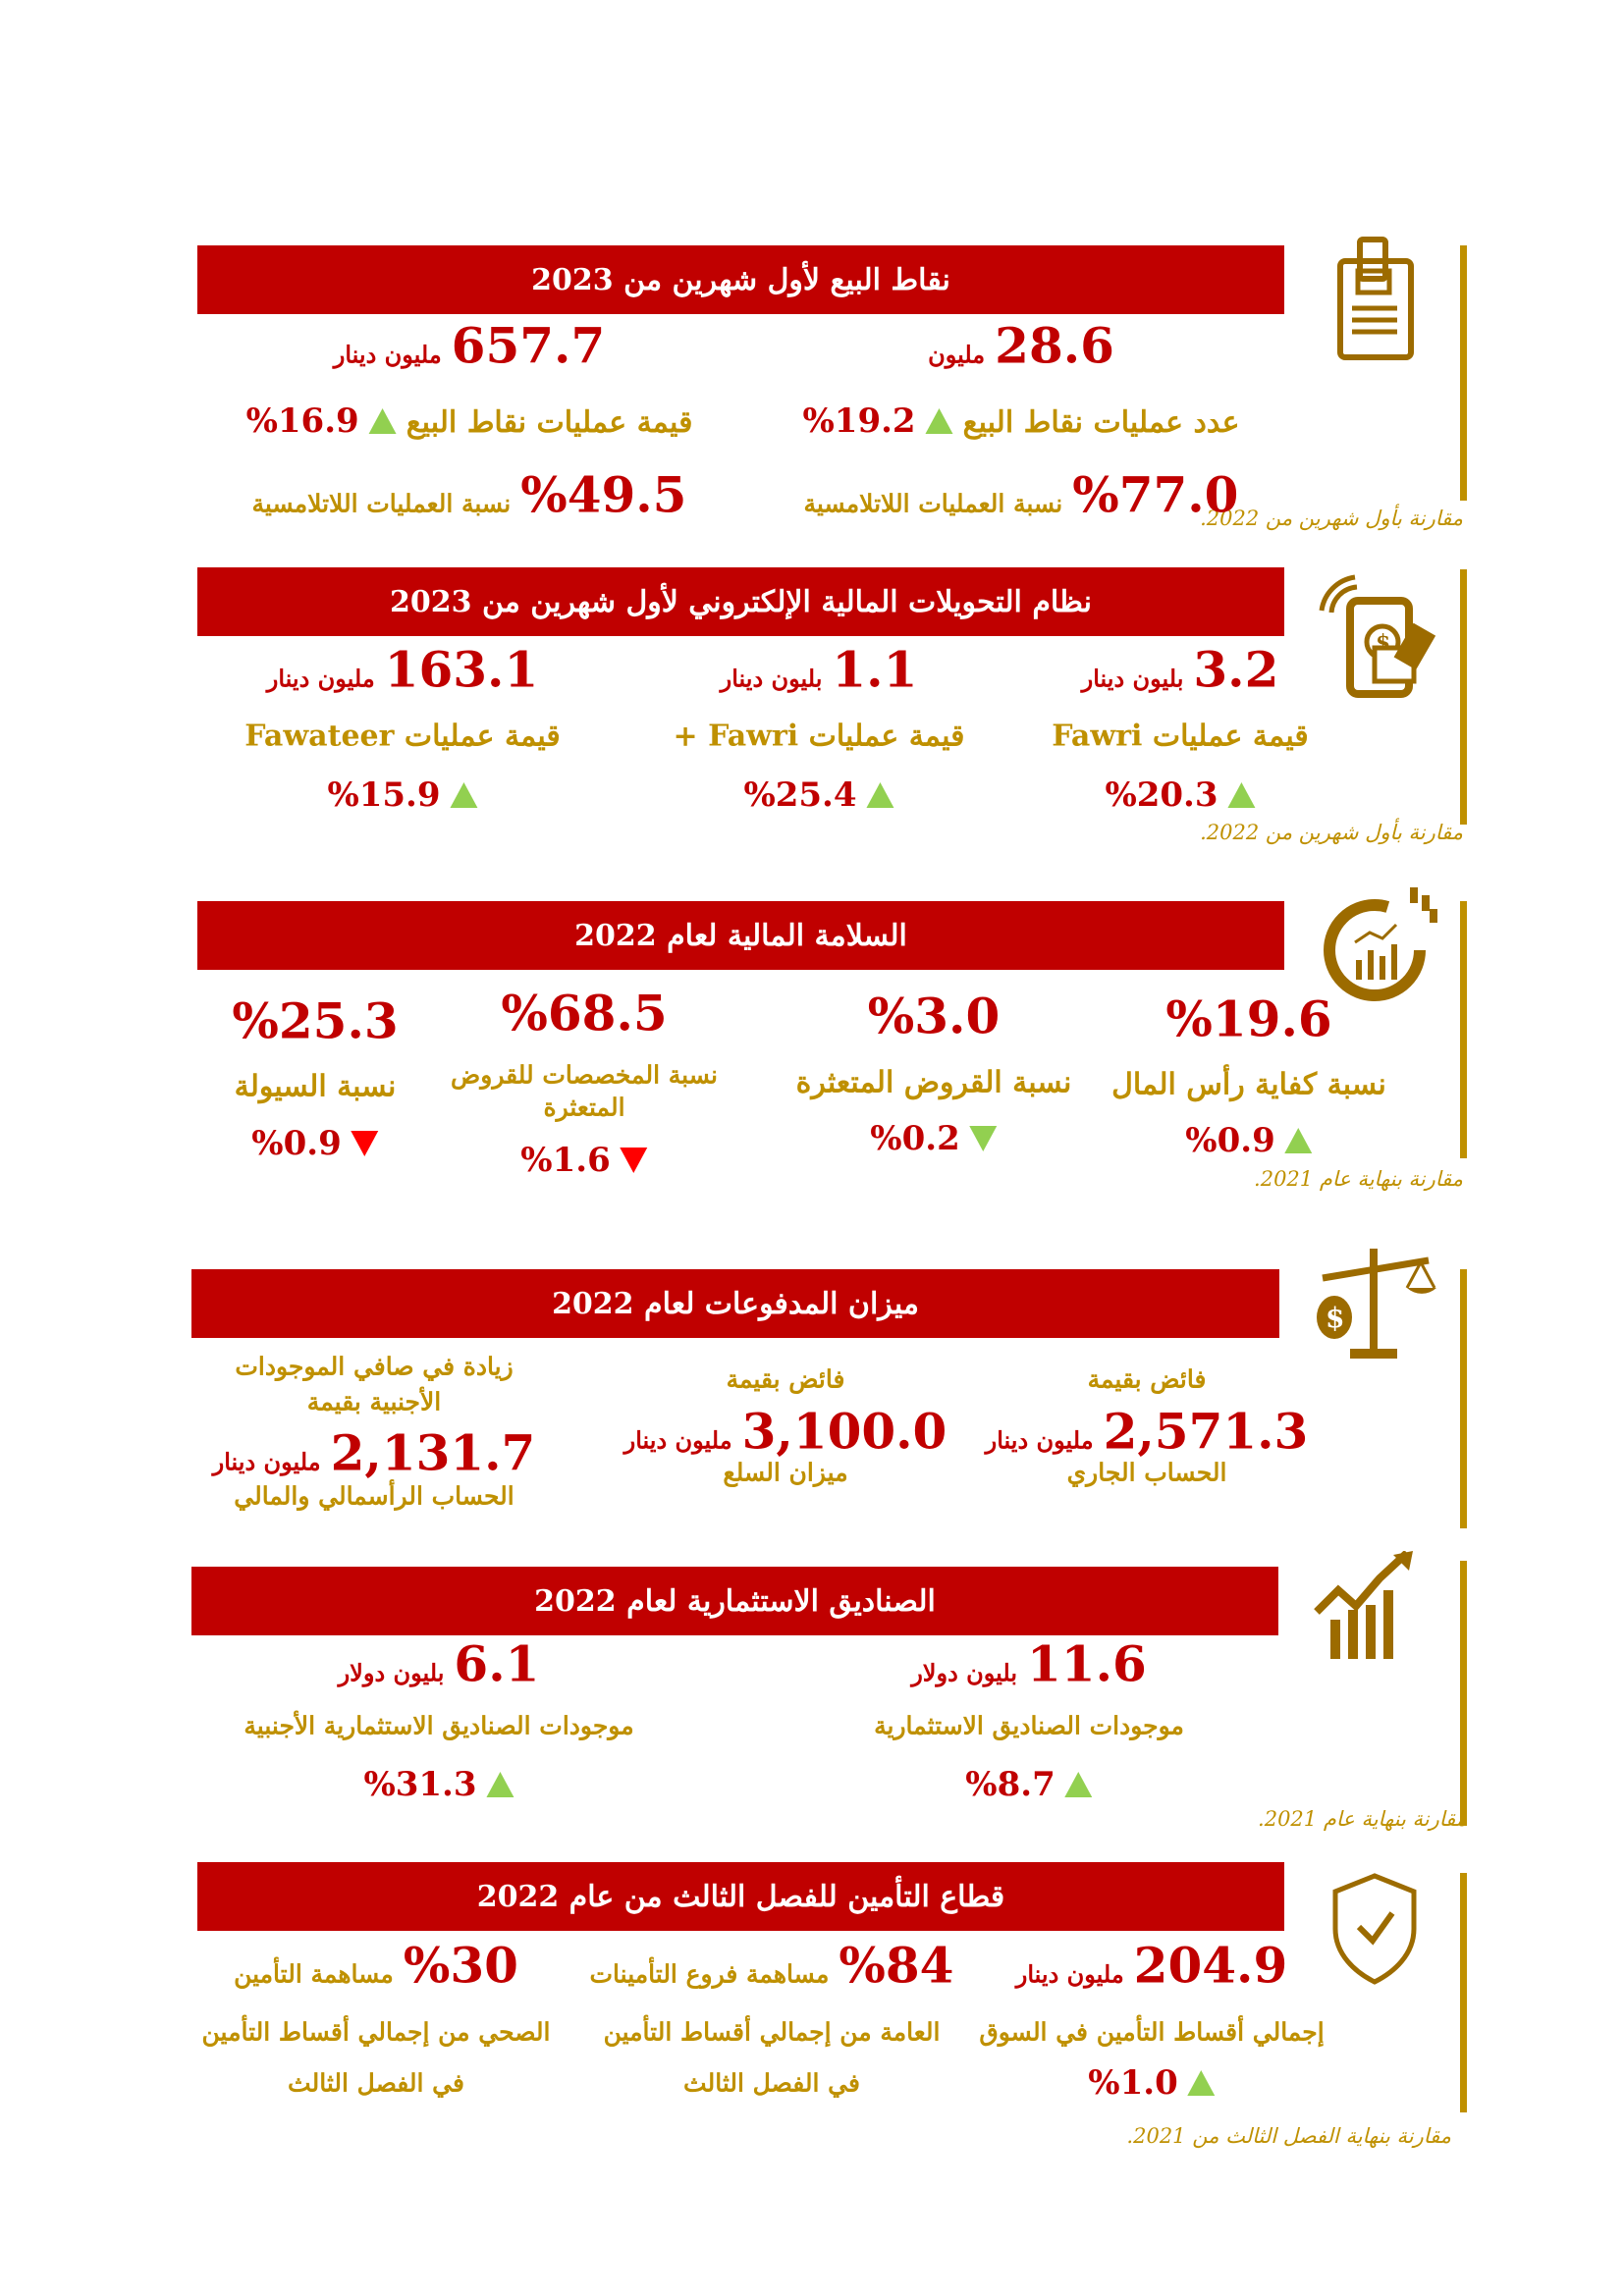 The image size is (1624, 2296). I want to click on stat-label: الأجنبية بقيمة, so click(374, 1401).